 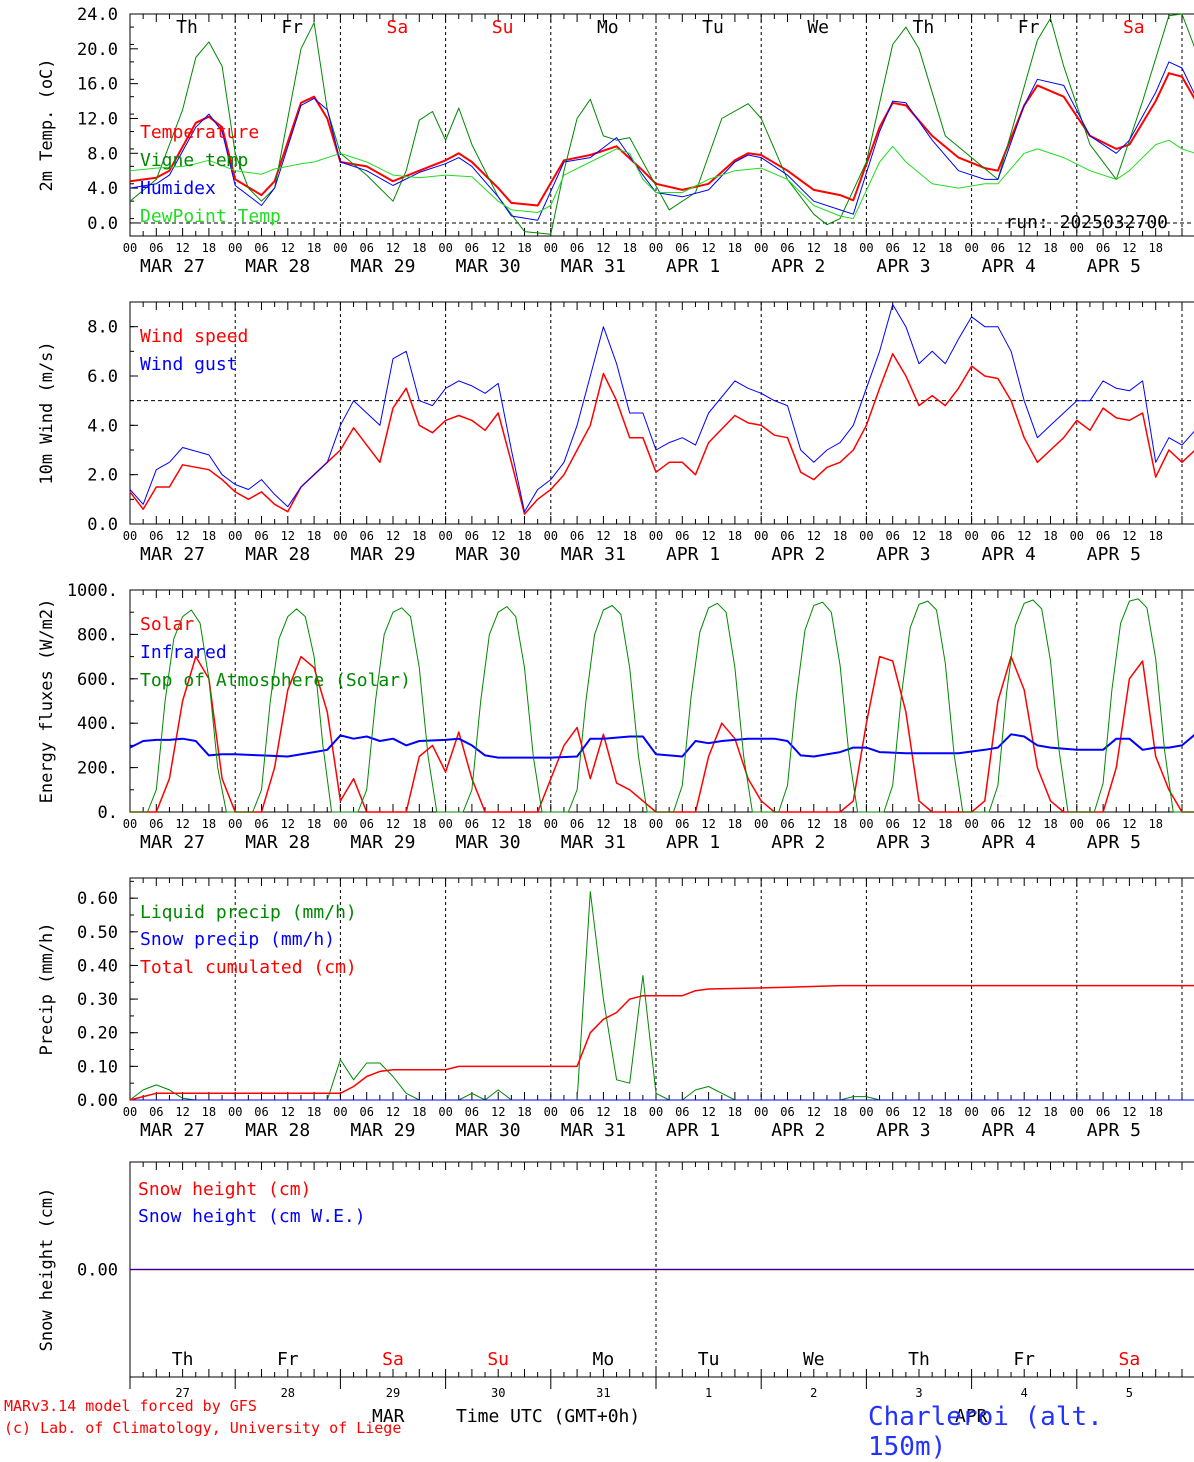 I want to click on y-tick-label: 0.30, so click(x=97, y=1000).